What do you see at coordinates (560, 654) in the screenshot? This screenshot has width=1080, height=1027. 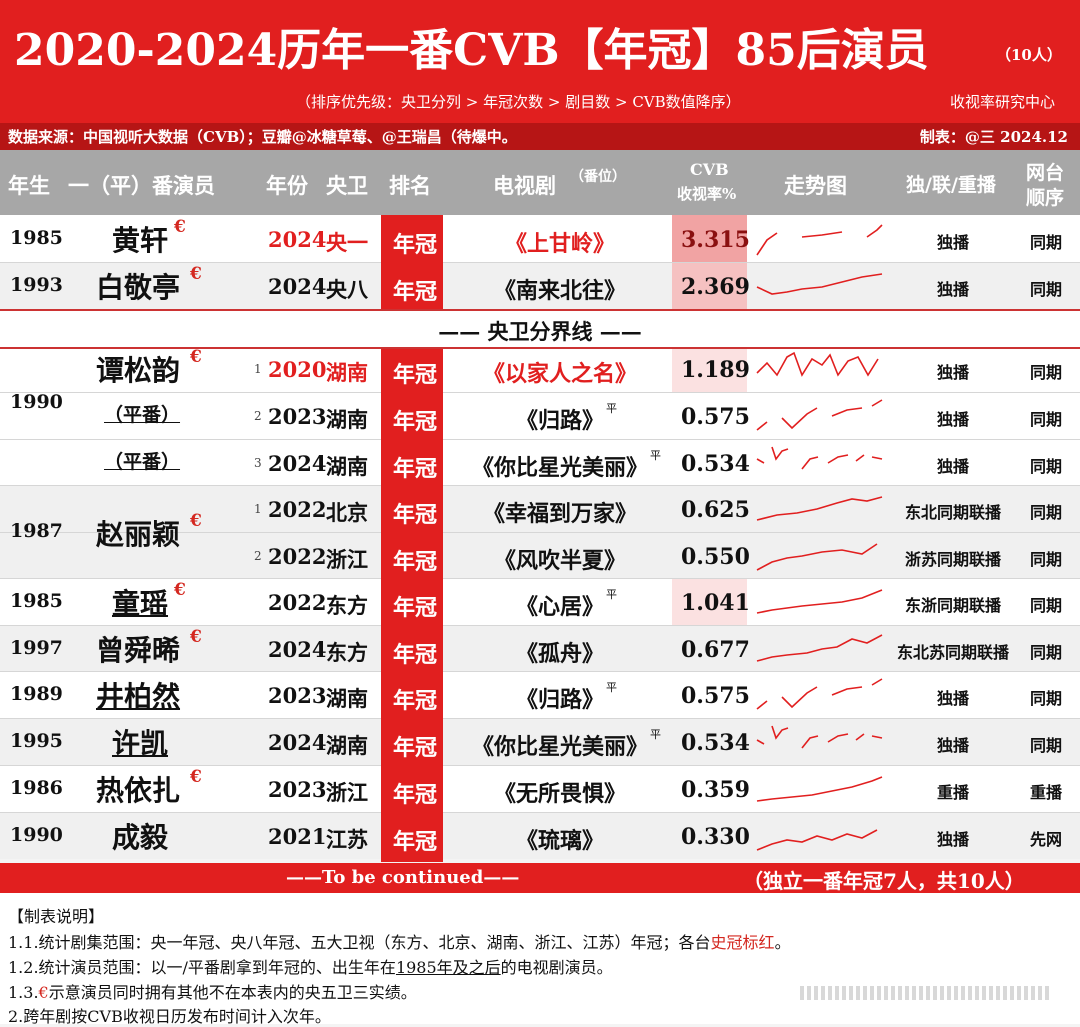 I see `drama-title: 《孤舟》` at bounding box center [560, 654].